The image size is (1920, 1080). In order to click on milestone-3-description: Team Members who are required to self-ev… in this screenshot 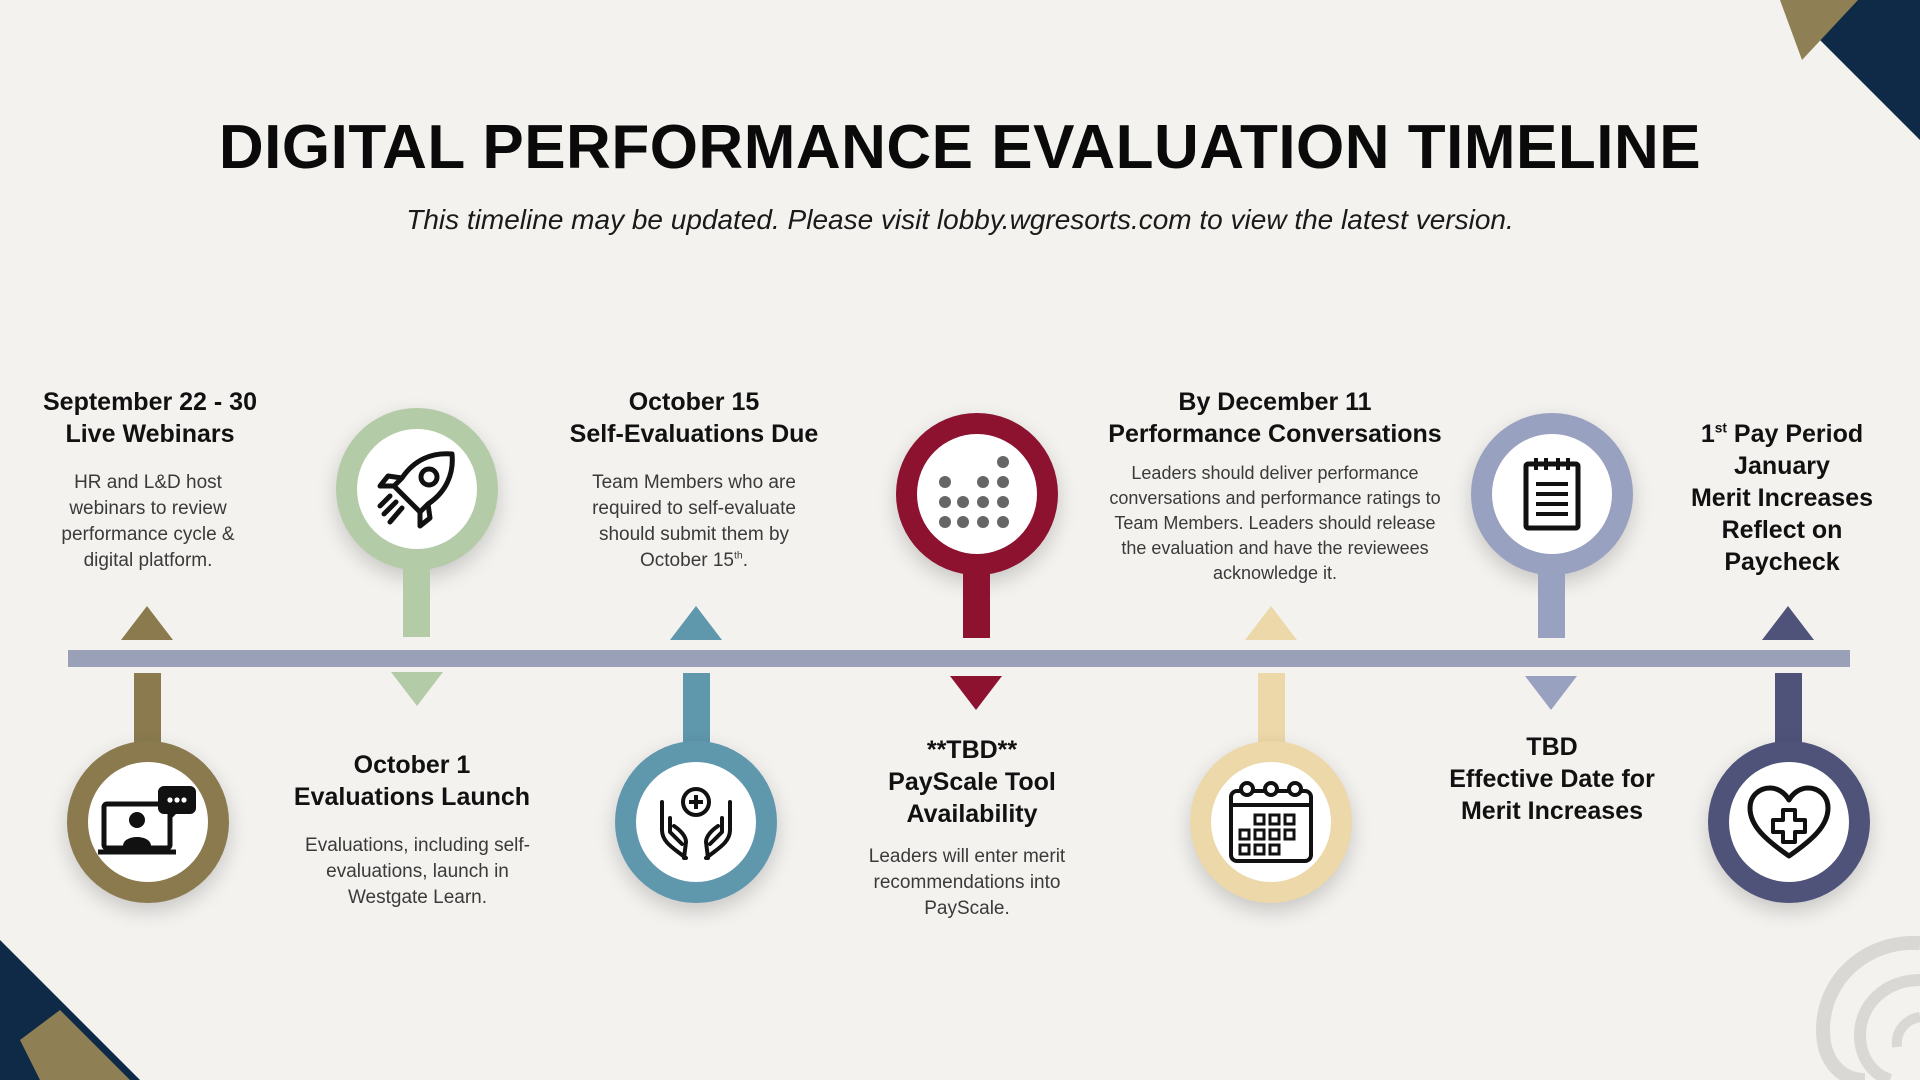, I will do `click(694, 522)`.